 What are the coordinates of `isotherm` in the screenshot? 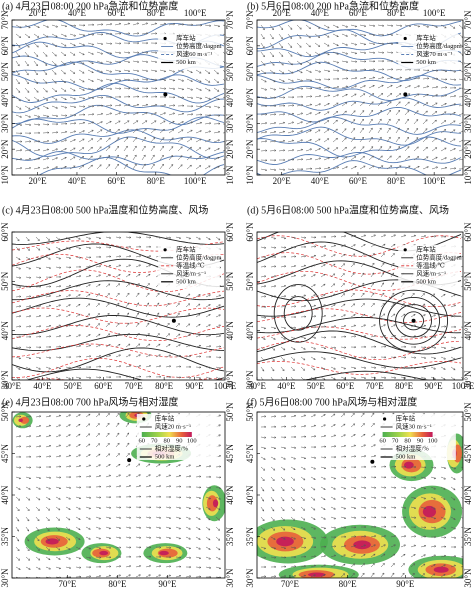 It's located at (118, 315).